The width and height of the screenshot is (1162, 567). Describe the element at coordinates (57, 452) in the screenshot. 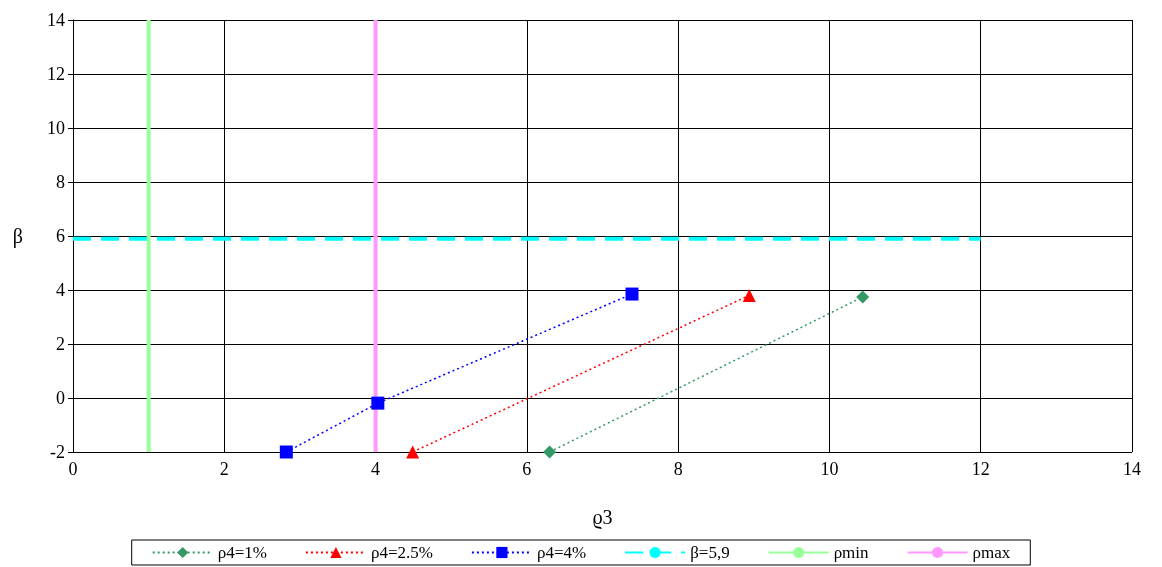

I see `y-tick-label: -2` at that location.